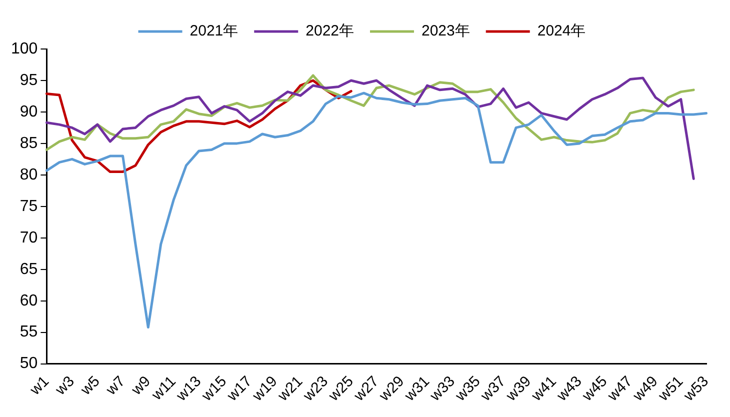 This screenshot has height=417, width=730. I want to click on y-tick-label: 50, so click(29, 363).